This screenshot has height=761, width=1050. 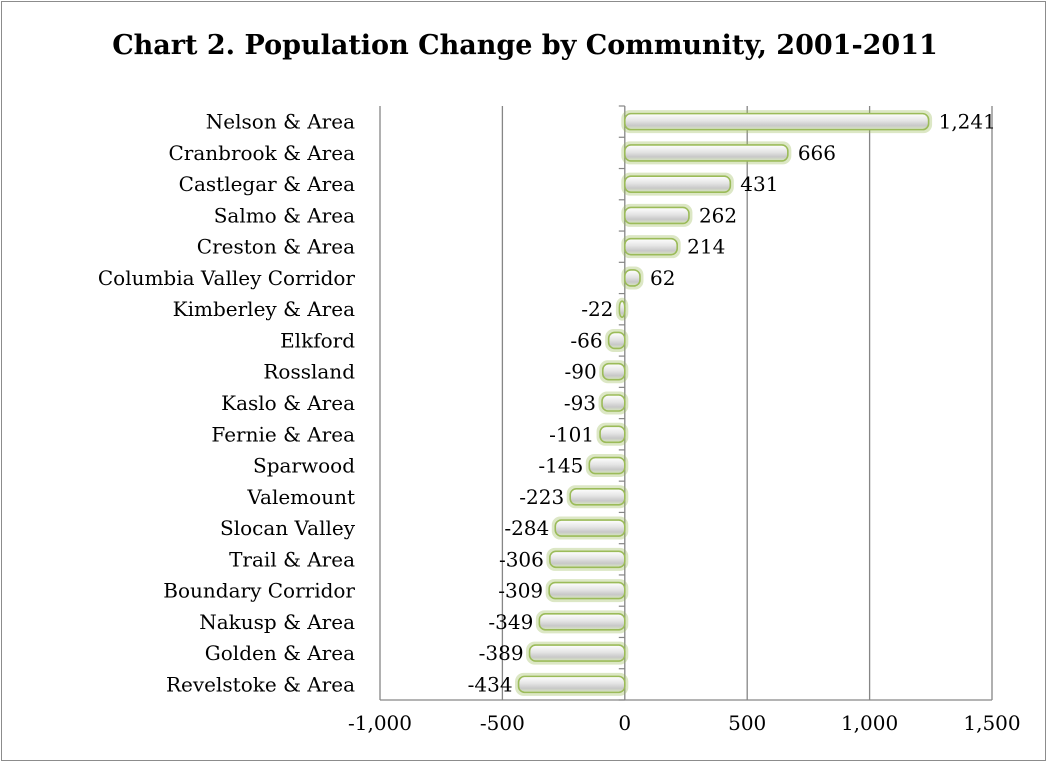 I want to click on data-label: -389, so click(x=501, y=653).